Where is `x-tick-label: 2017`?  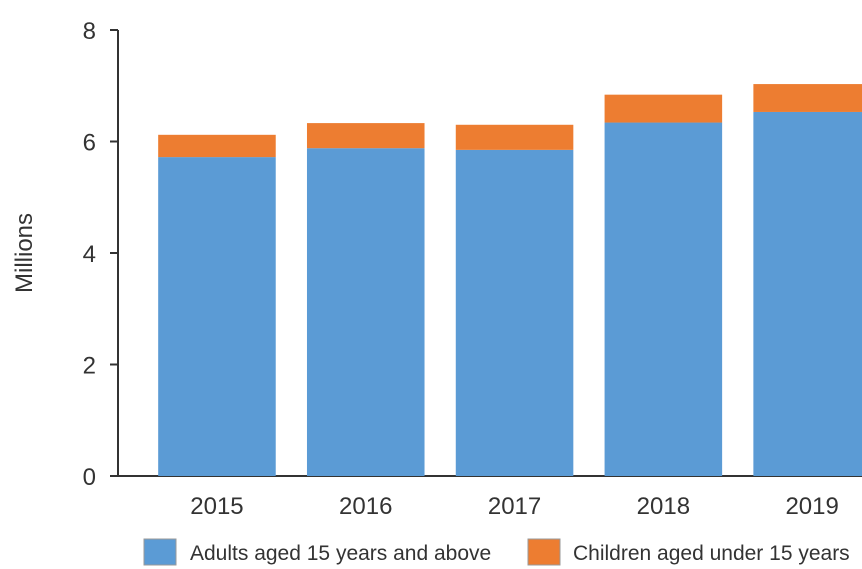 x-tick-label: 2017 is located at coordinates (514, 506).